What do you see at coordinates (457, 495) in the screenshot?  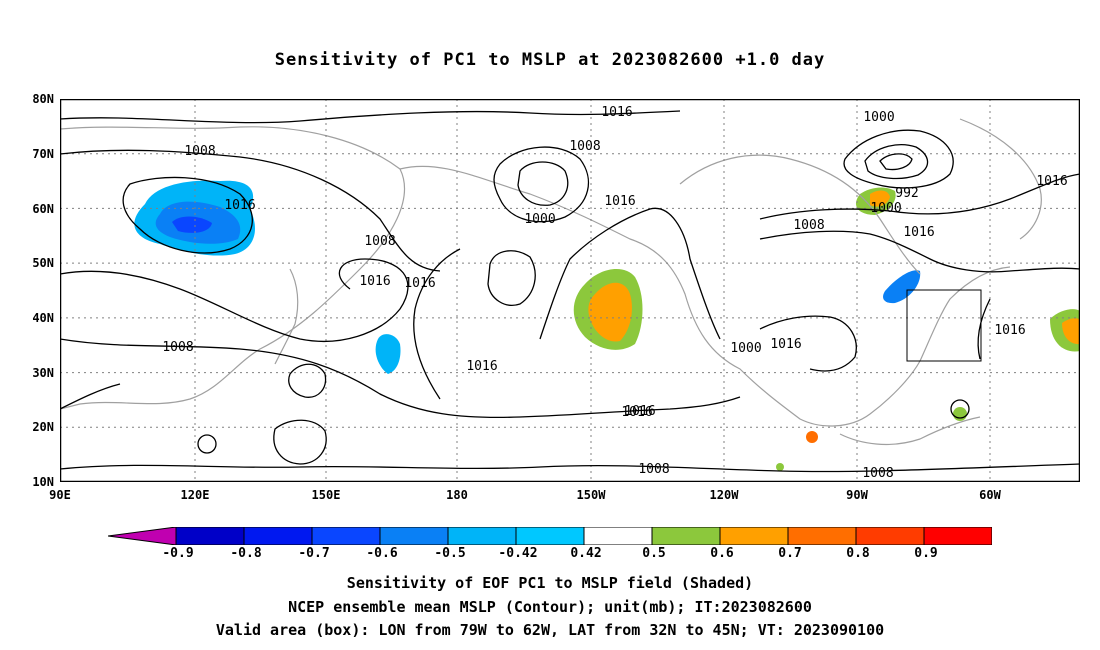 I see `lon-label: 180` at bounding box center [457, 495].